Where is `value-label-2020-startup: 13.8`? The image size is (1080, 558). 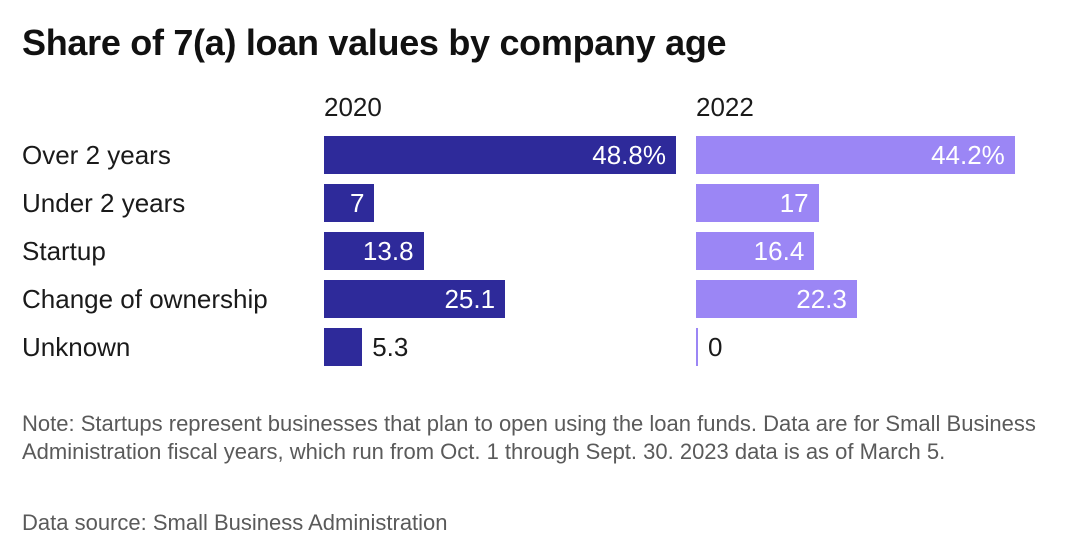
value-label-2020-startup: 13.8 is located at coordinates (388, 251).